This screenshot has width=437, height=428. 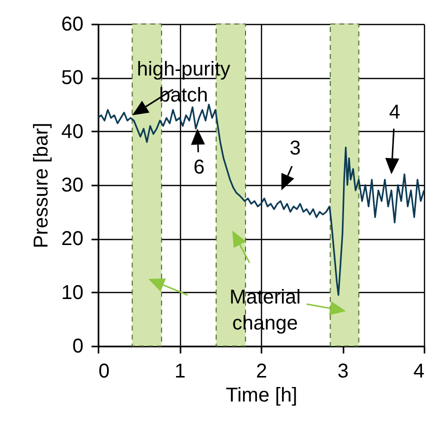 I want to click on y-tick-label: 20, so click(x=72, y=239).